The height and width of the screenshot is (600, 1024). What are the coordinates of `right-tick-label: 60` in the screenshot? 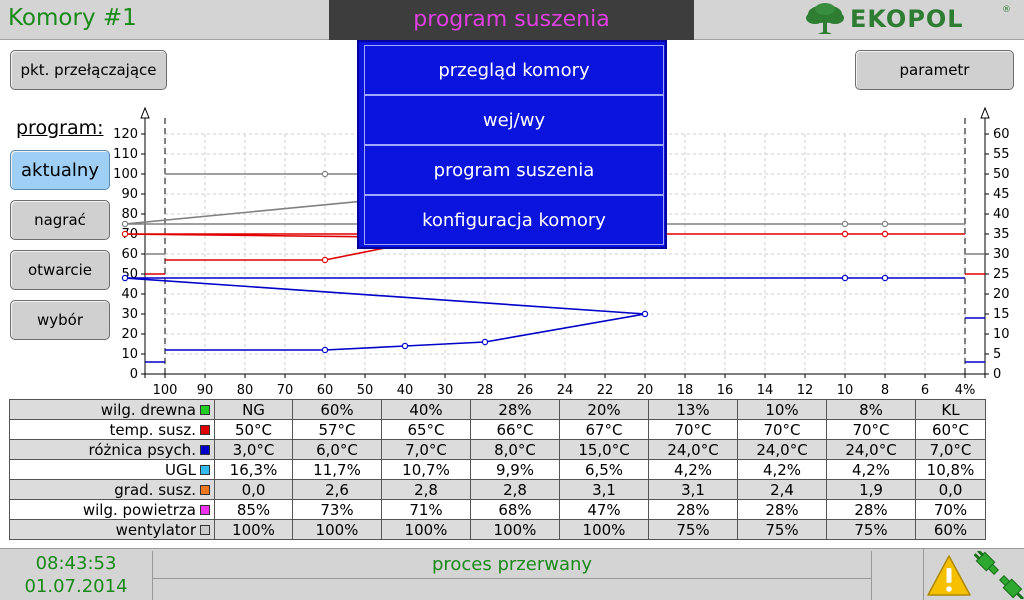 It's located at (1001, 134).